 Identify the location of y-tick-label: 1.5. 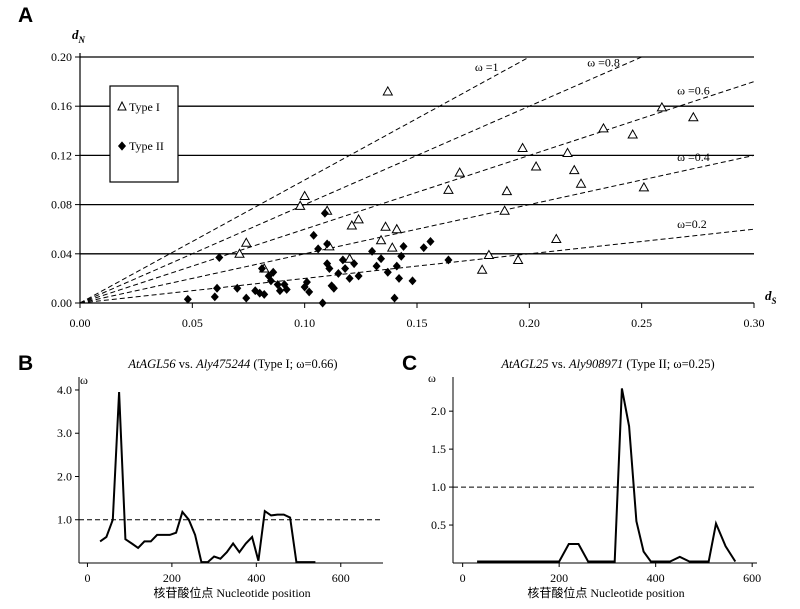
(438, 449).